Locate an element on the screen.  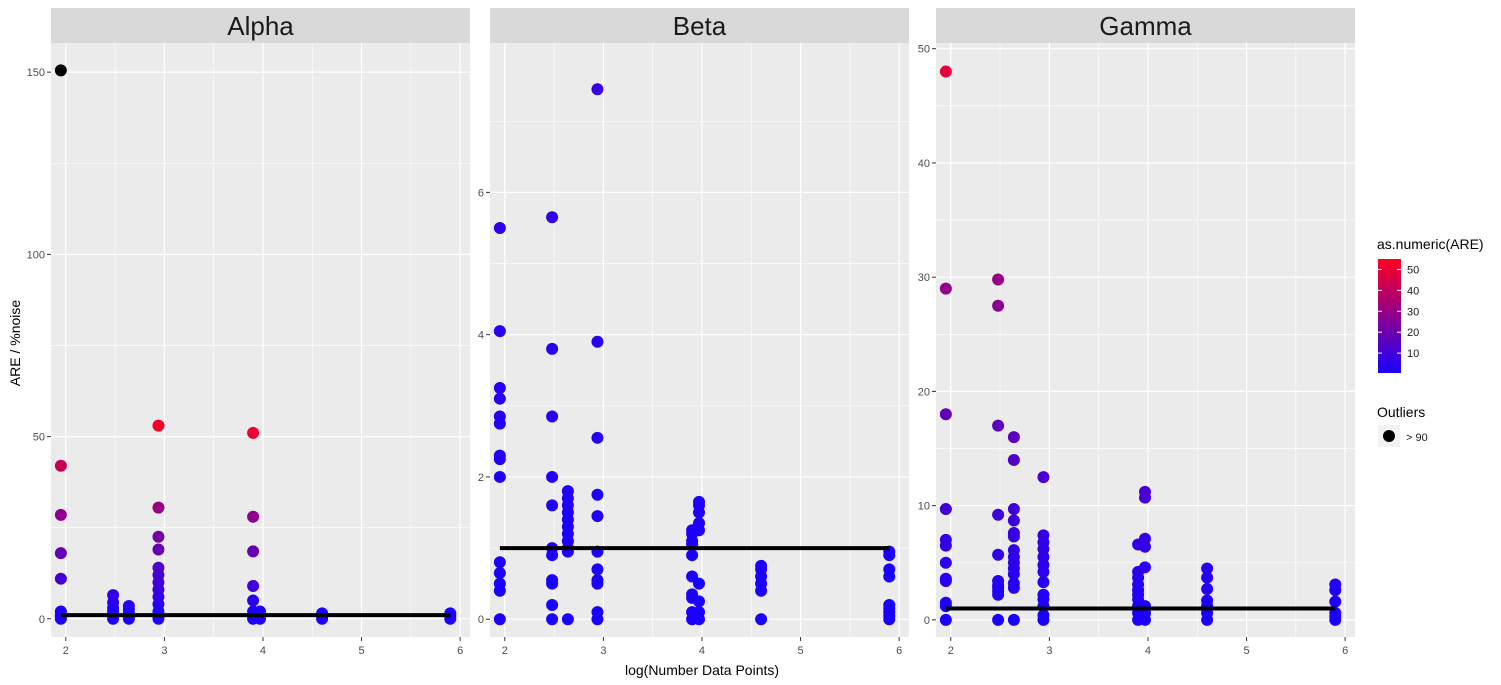
y-tick-label: 150 is located at coordinates (36, 73).